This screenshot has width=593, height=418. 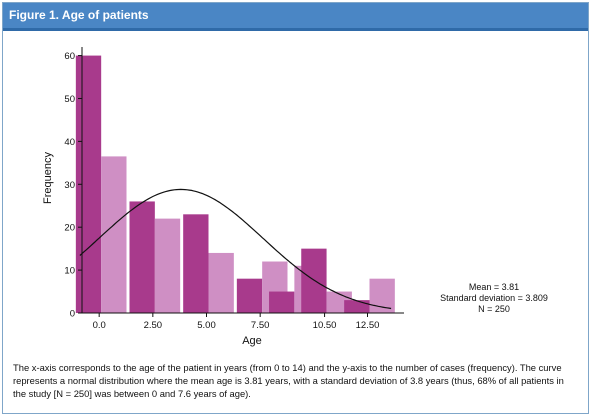 What do you see at coordinates (72, 314) in the screenshot?
I see `y-tick-label: 0` at bounding box center [72, 314].